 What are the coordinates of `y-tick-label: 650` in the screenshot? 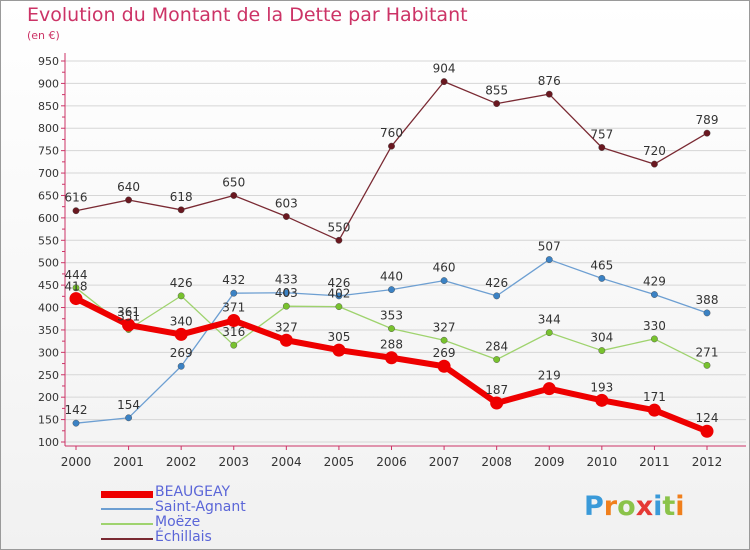 It's located at (48, 195).